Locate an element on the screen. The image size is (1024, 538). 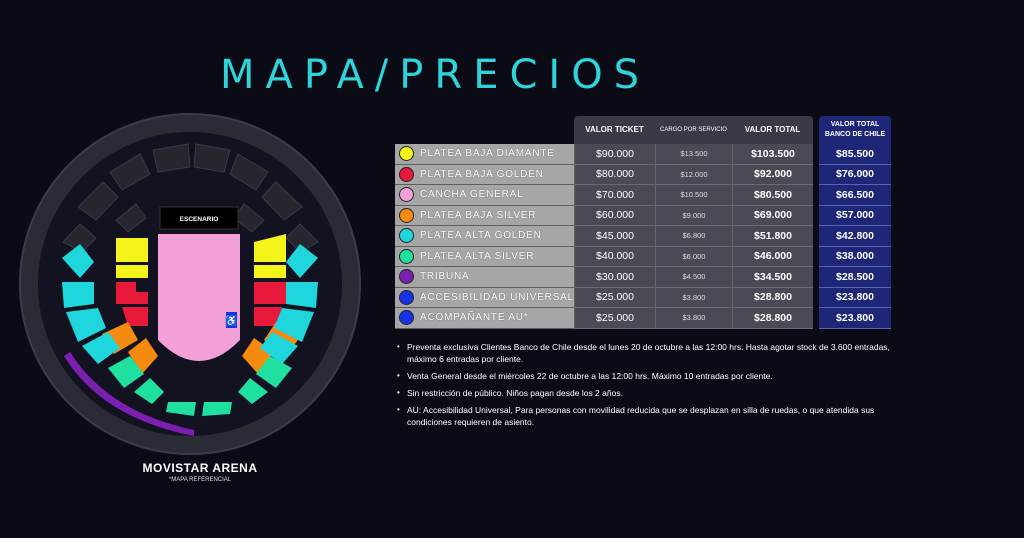
valor-ticket-cell: $90.000 is located at coordinates (614, 154).